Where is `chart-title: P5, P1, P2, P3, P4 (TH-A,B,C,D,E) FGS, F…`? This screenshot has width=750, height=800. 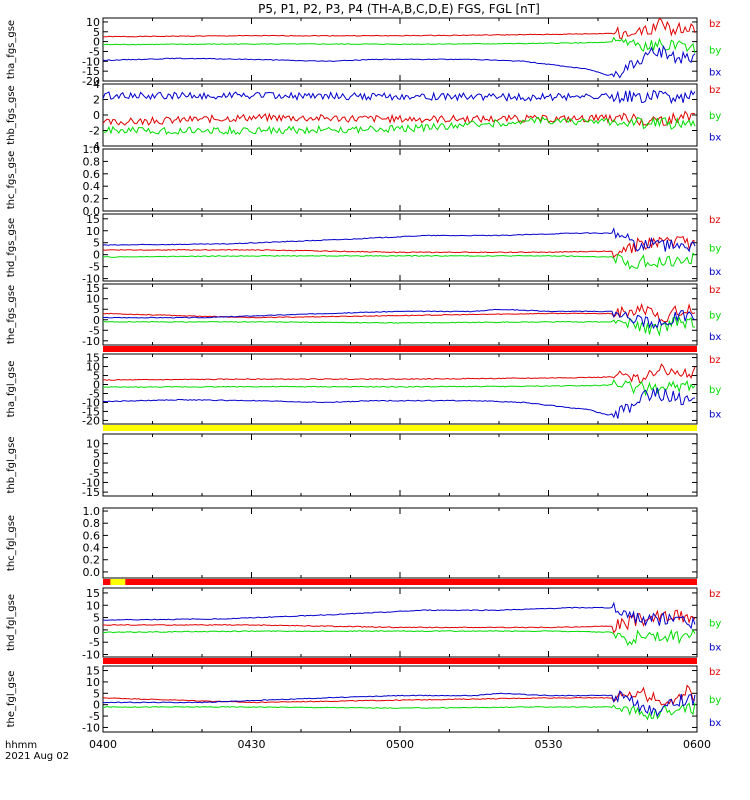
chart-title: P5, P1, P2, P3, P4 (TH-A,B,C,D,E) FGS, F… is located at coordinates (399, 9).